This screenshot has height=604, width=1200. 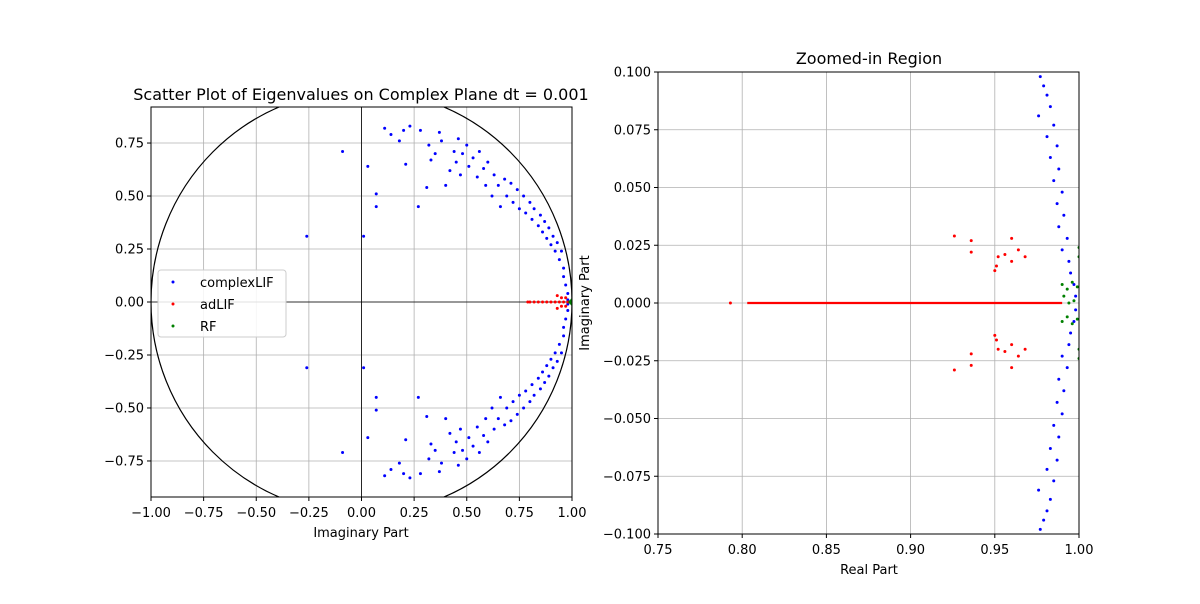 What do you see at coordinates (572, 513) in the screenshot?
I see `left-x-tick-label: 1.00` at bounding box center [572, 513].